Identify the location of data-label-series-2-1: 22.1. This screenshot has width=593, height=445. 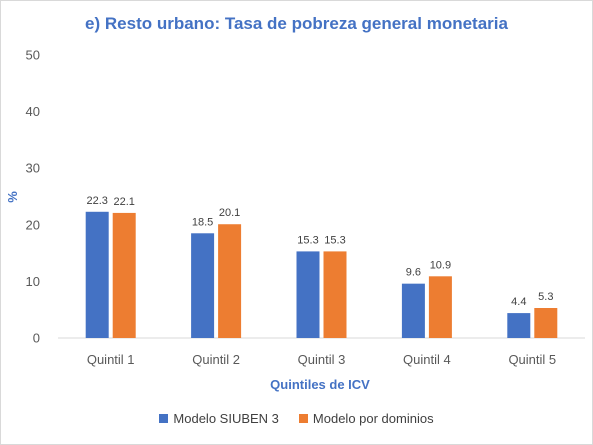
(123, 202).